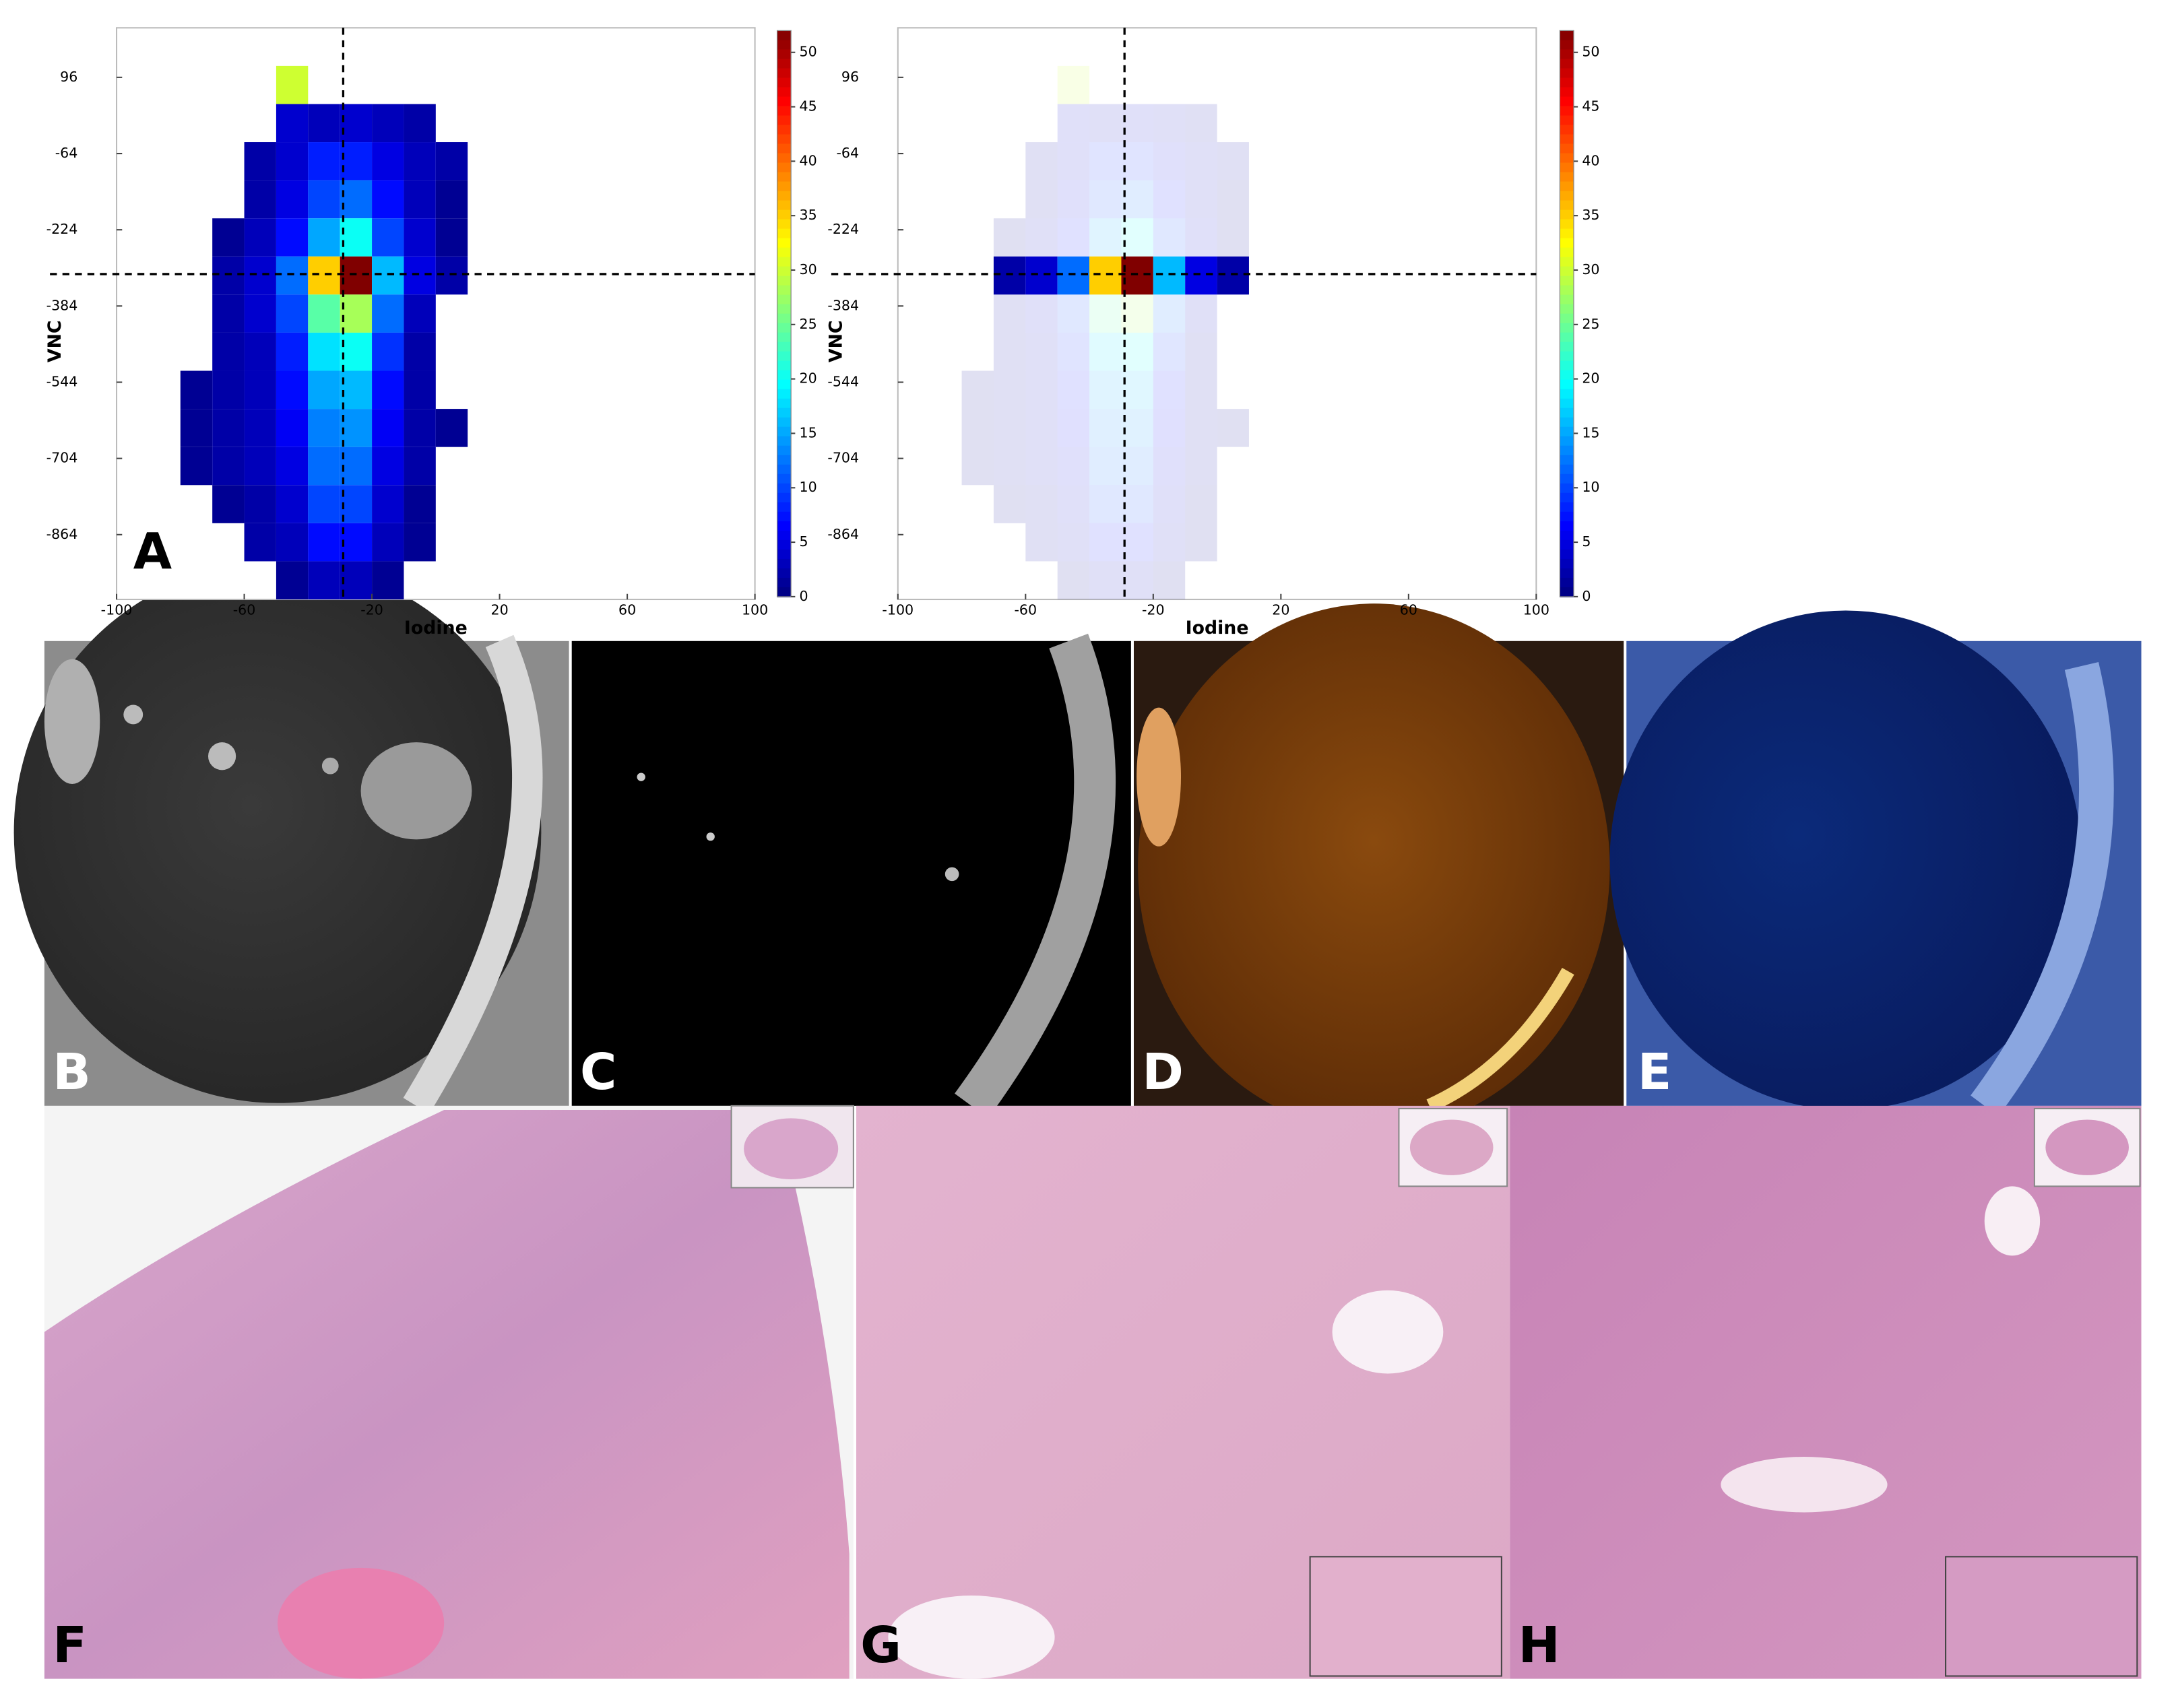 This screenshot has height=1708, width=2176. What do you see at coordinates (850, 77) in the screenshot?
I see `y-tick-label: 96` at bounding box center [850, 77].